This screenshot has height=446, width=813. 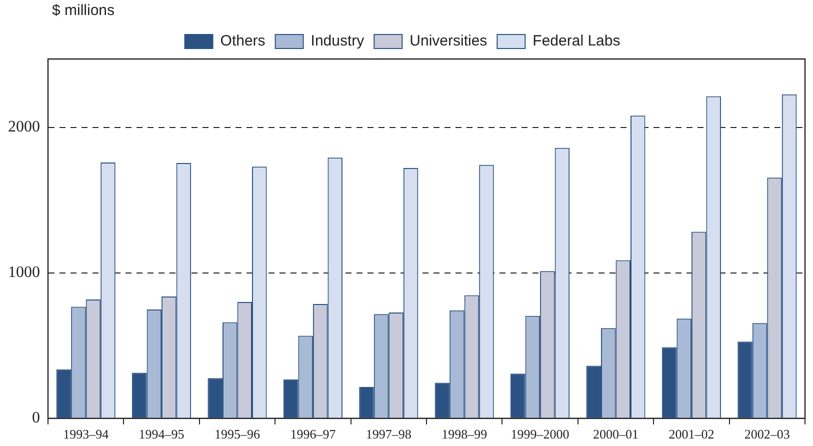 I want to click on legend-label: Others, so click(x=243, y=41).